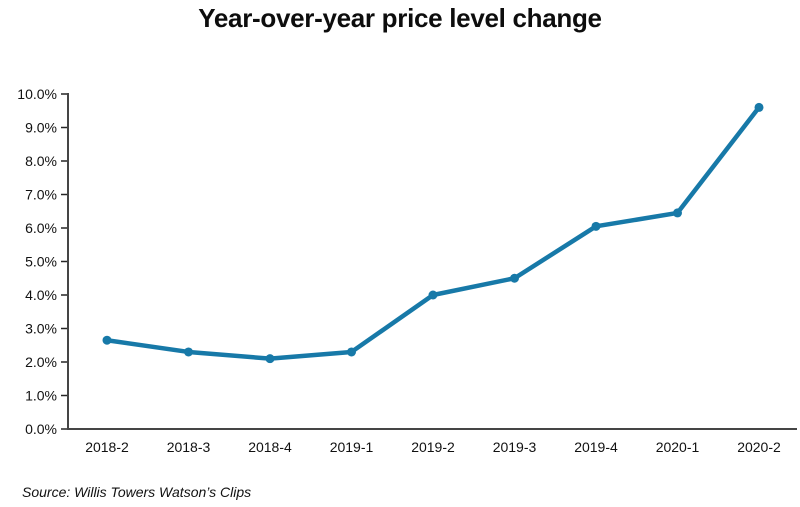 The width and height of the screenshot is (800, 507). I want to click on y-axis-tick-label: 6.0%, so click(41, 228).